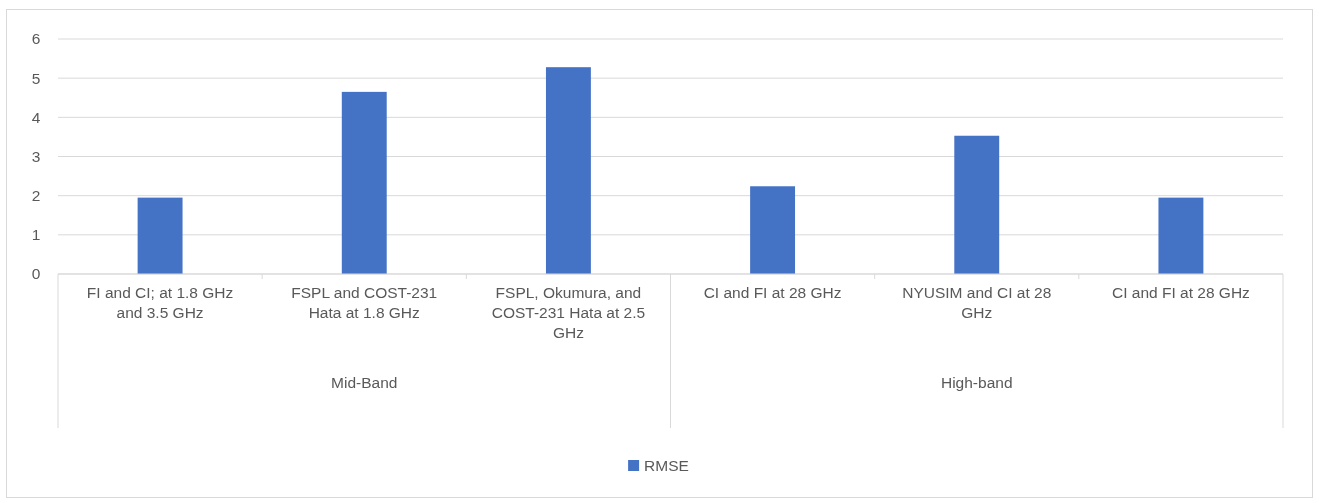  Describe the element at coordinates (36, 235) in the screenshot. I see `y-tick-label: 1` at that location.